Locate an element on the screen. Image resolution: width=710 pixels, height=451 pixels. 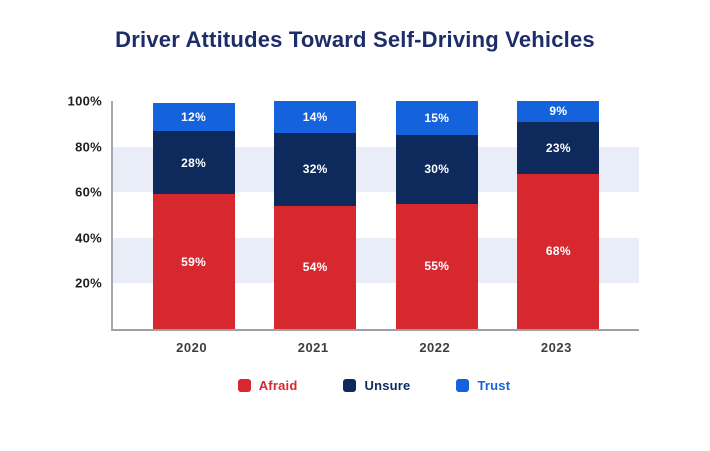
x-tick-label-2020: 2020 is located at coordinates (192, 347).